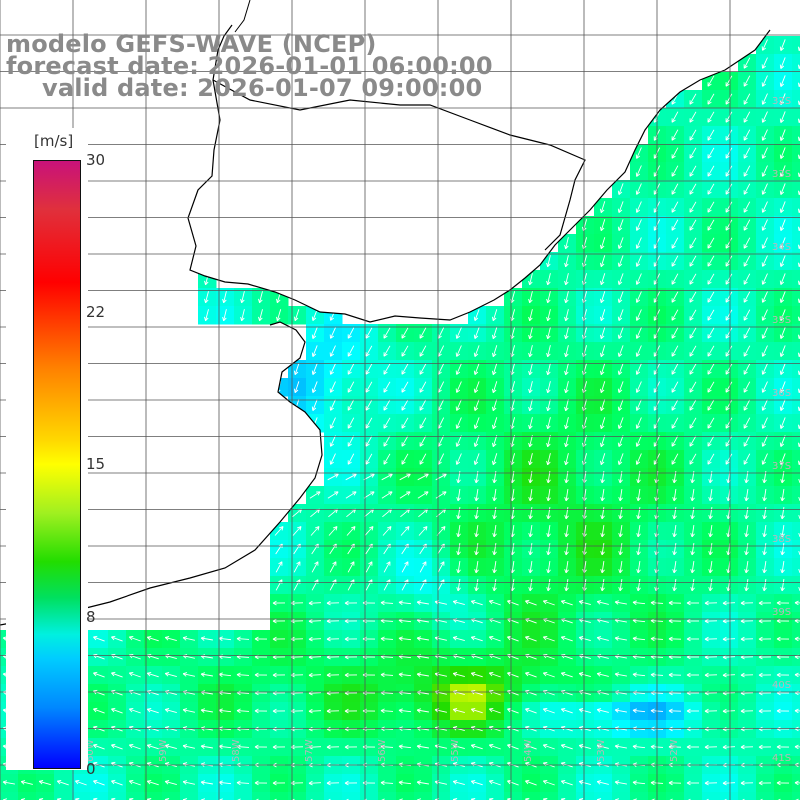 This screenshot has width=800, height=800. What do you see at coordinates (91, 769) in the screenshot?
I see `colorbar-tick-0: 0` at bounding box center [91, 769].